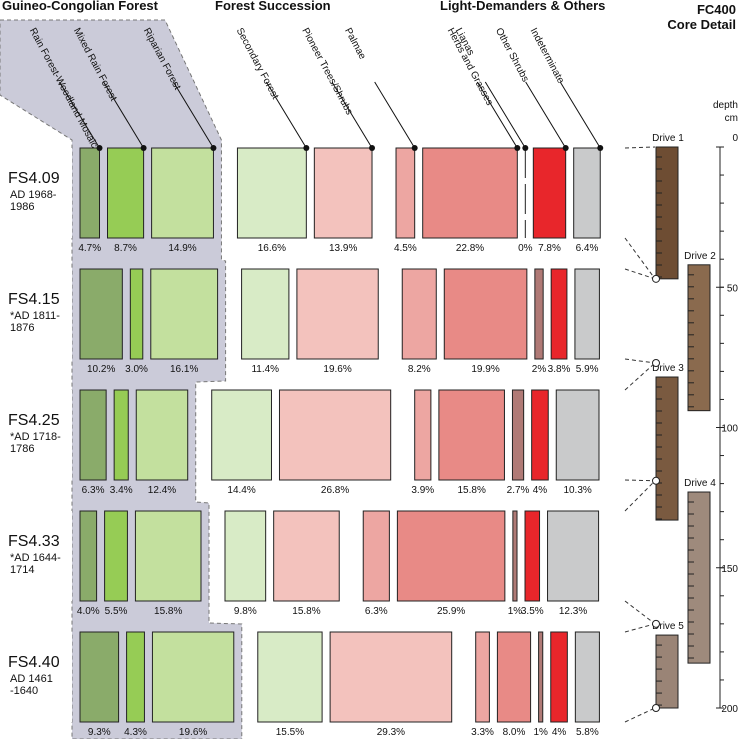  Describe the element at coordinates (514, 732) in the screenshot. I see `value-label: 8.0%` at that location.